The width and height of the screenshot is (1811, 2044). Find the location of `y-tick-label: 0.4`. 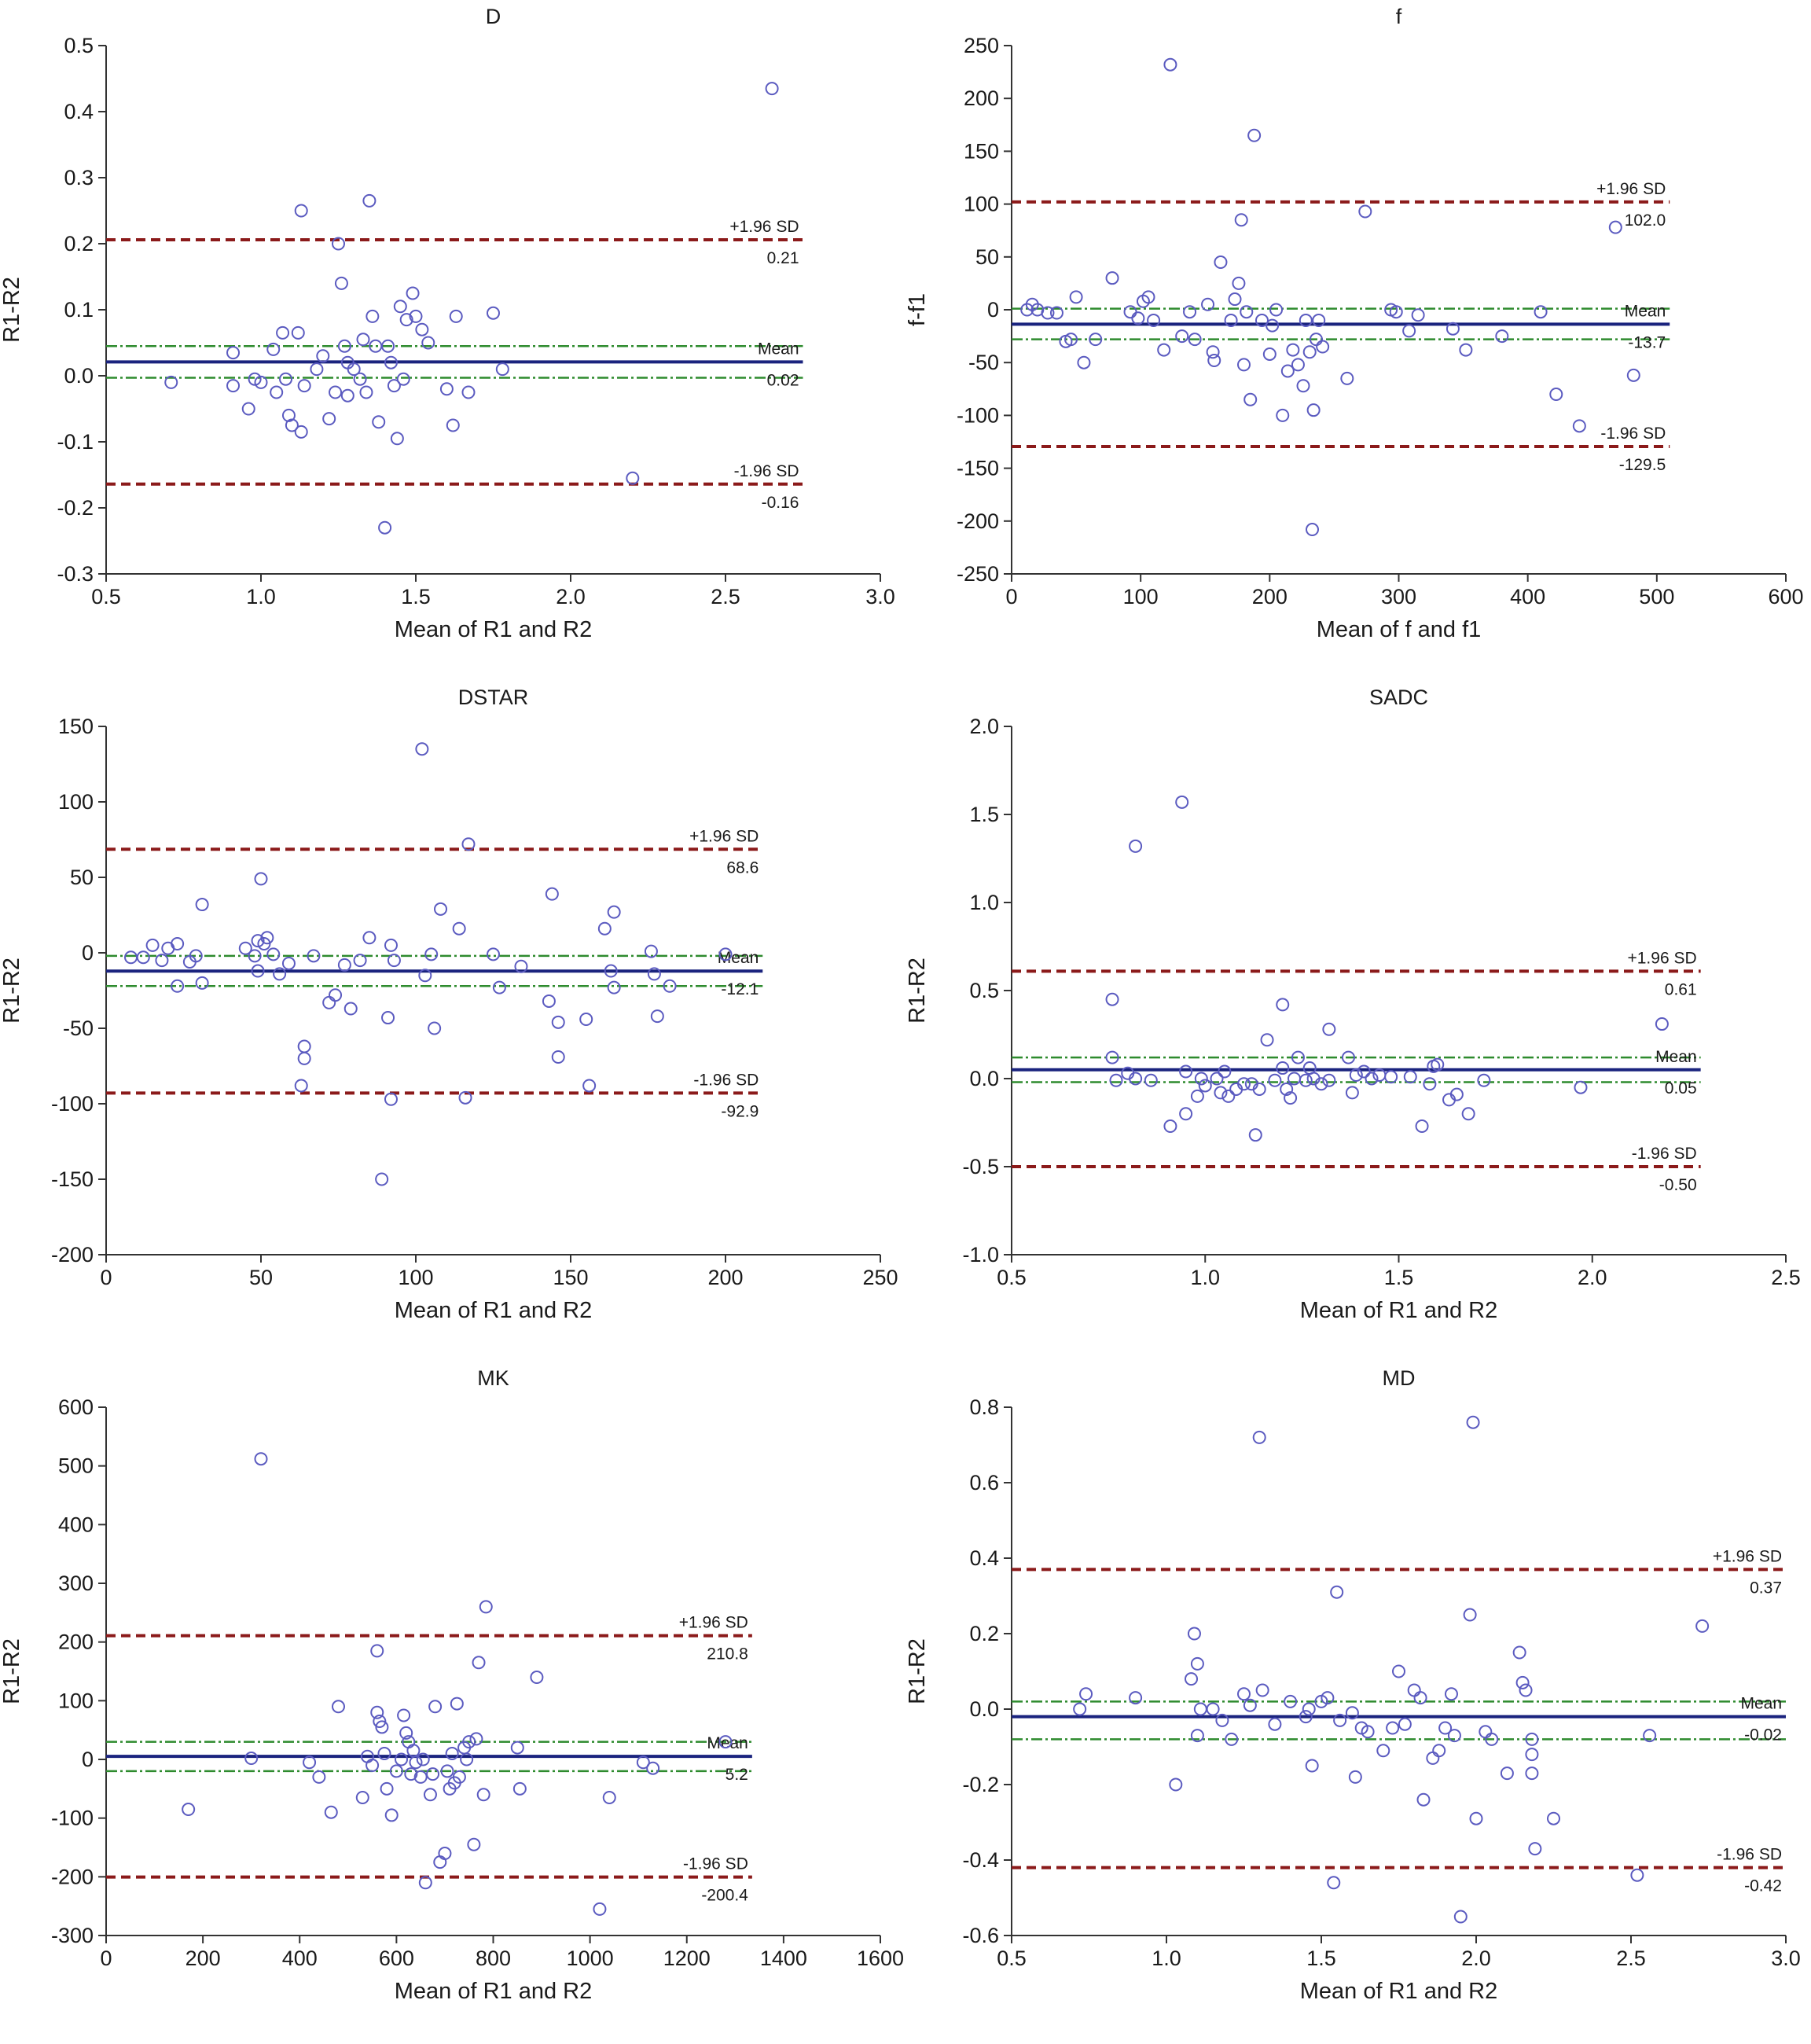

y-tick-label: 0.4 is located at coordinates (984, 1558).